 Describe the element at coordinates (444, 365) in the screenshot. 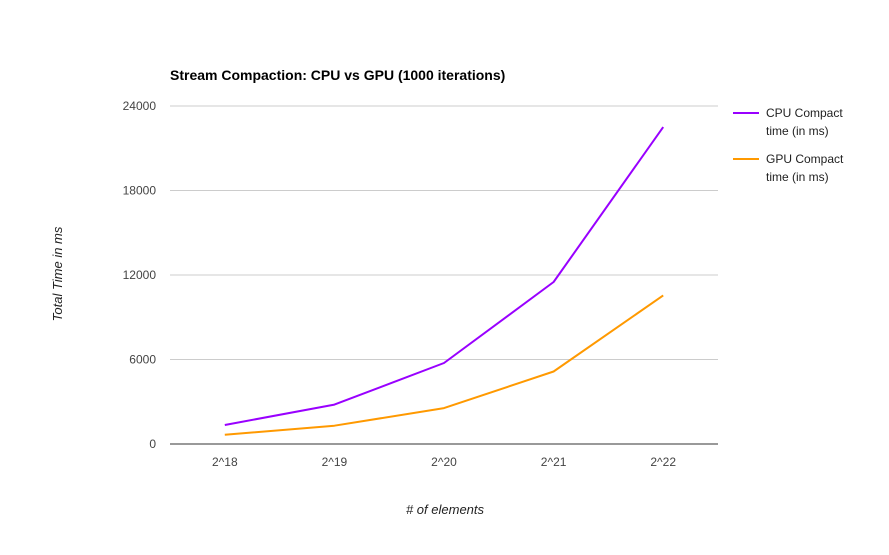

I see `series-line-gpu` at that location.